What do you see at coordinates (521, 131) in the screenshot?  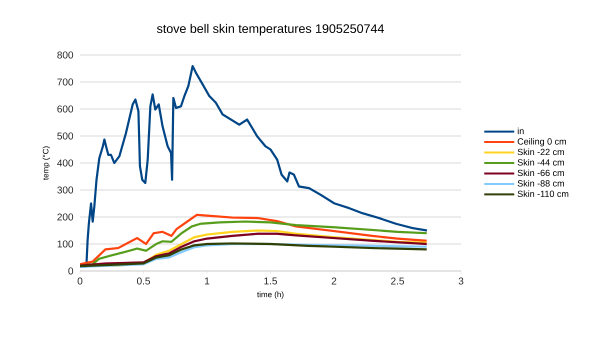 I see `legend-label: in` at bounding box center [521, 131].